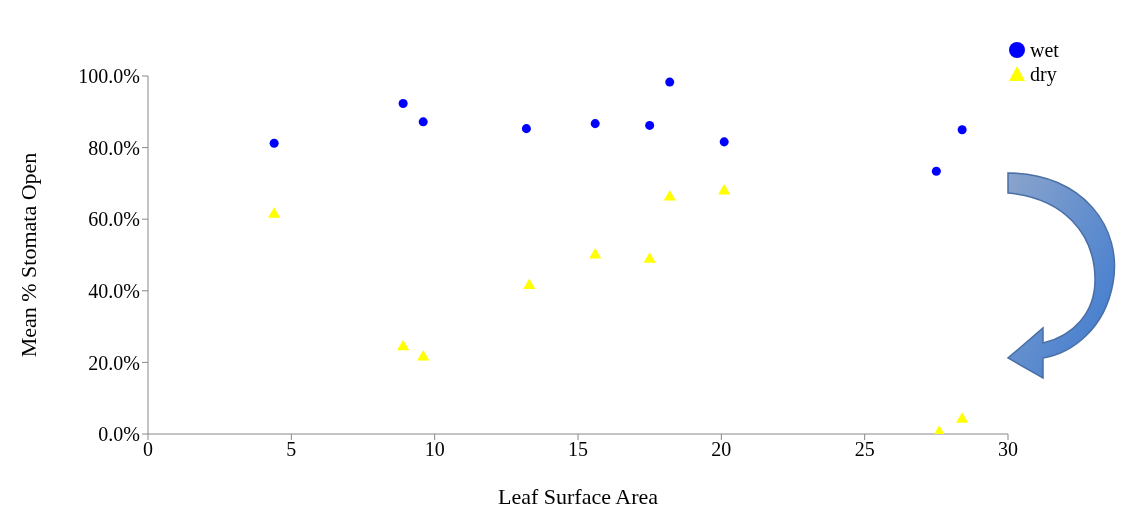  What do you see at coordinates (721, 449) in the screenshot?
I see `x-tick-label: 20` at bounding box center [721, 449].